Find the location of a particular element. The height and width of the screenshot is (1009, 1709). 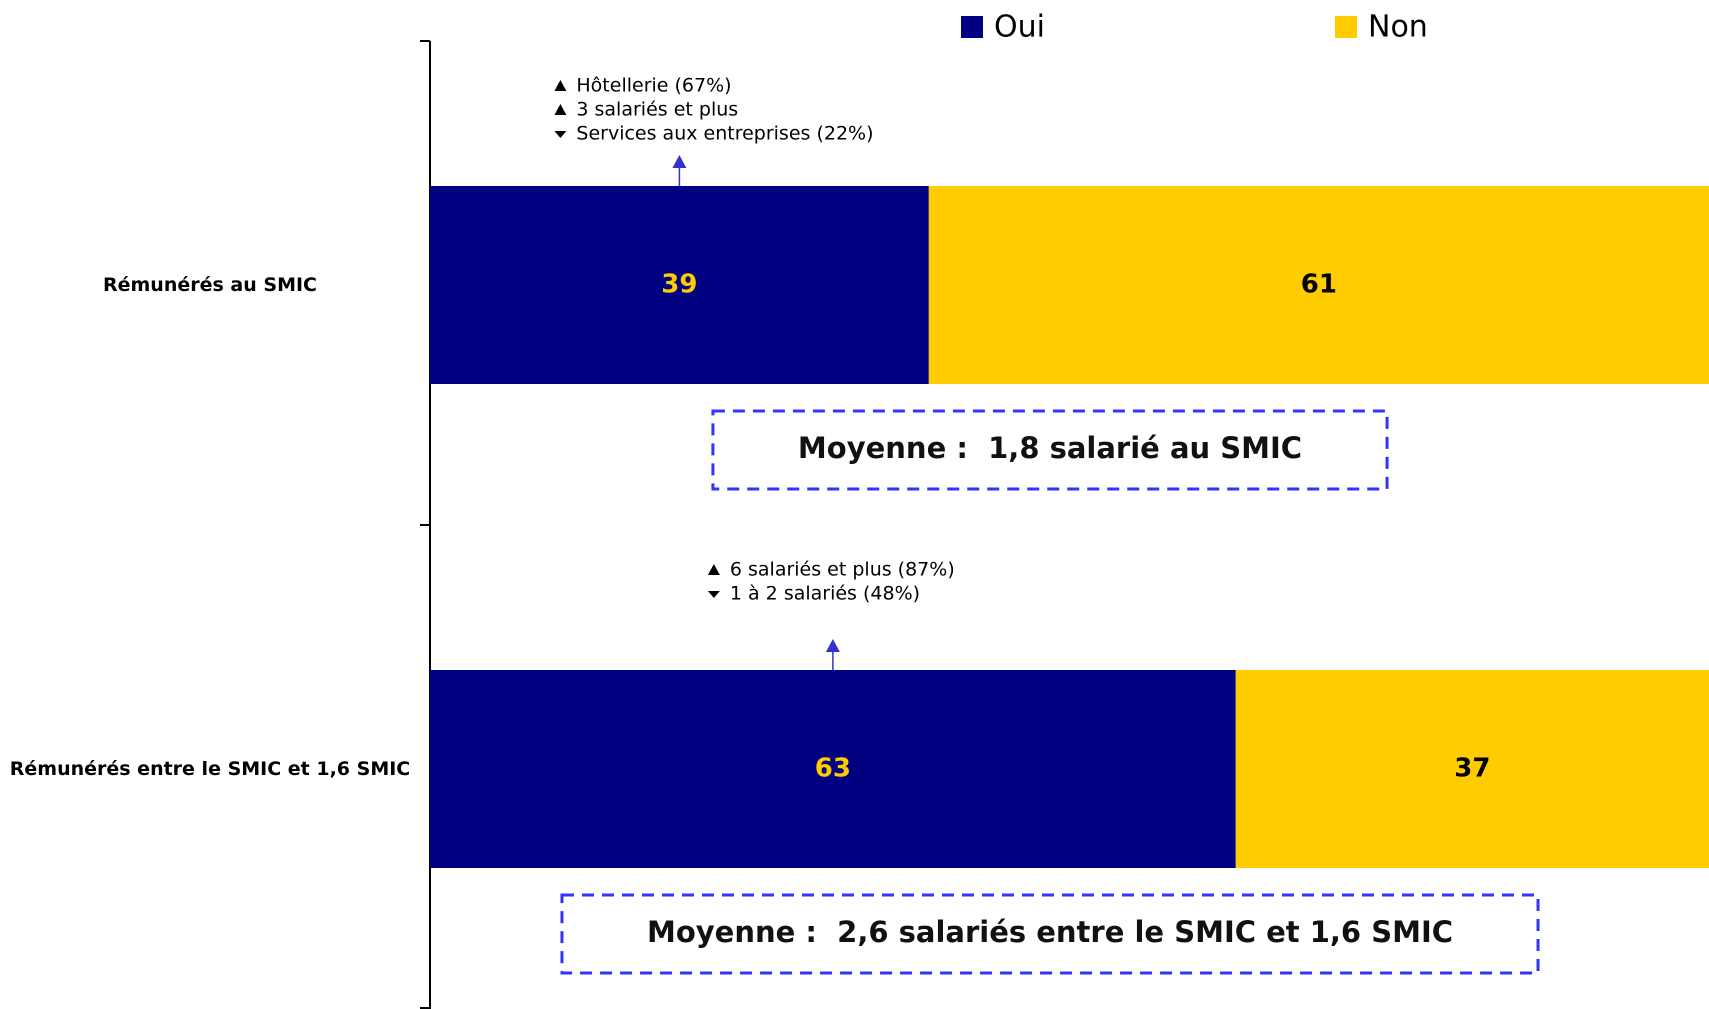

average-text: Moyenne : 1,8 salarié au SMIC is located at coordinates (1050, 448).